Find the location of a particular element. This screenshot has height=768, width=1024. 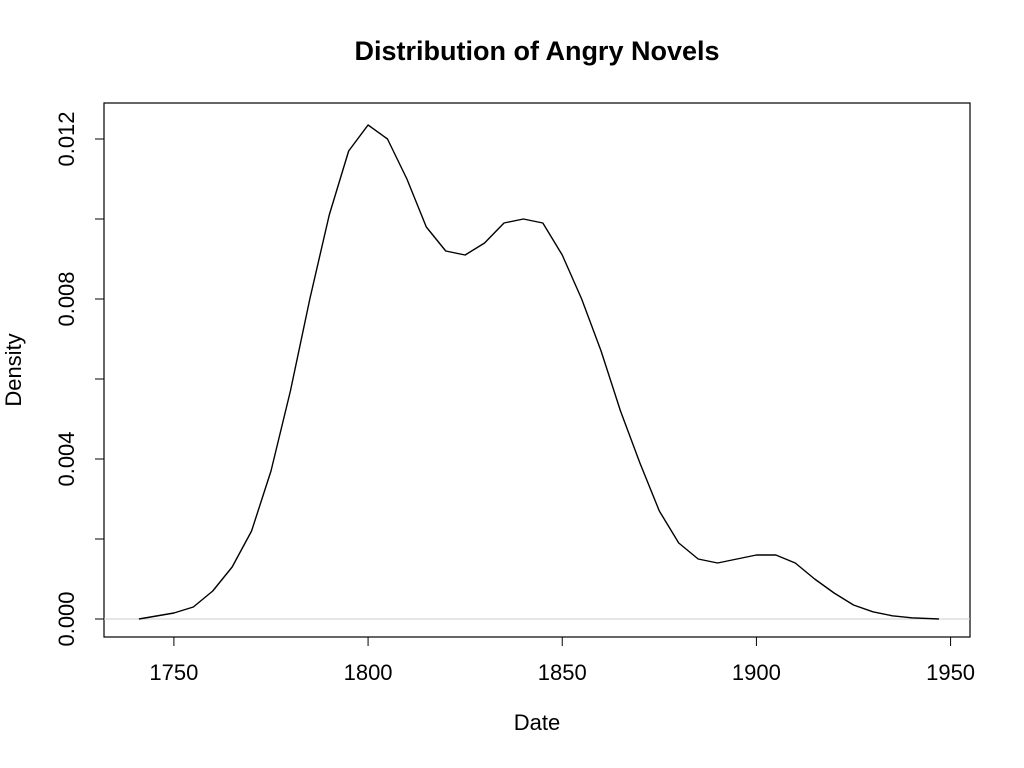

x-tick-label: 1900 is located at coordinates (756, 672).